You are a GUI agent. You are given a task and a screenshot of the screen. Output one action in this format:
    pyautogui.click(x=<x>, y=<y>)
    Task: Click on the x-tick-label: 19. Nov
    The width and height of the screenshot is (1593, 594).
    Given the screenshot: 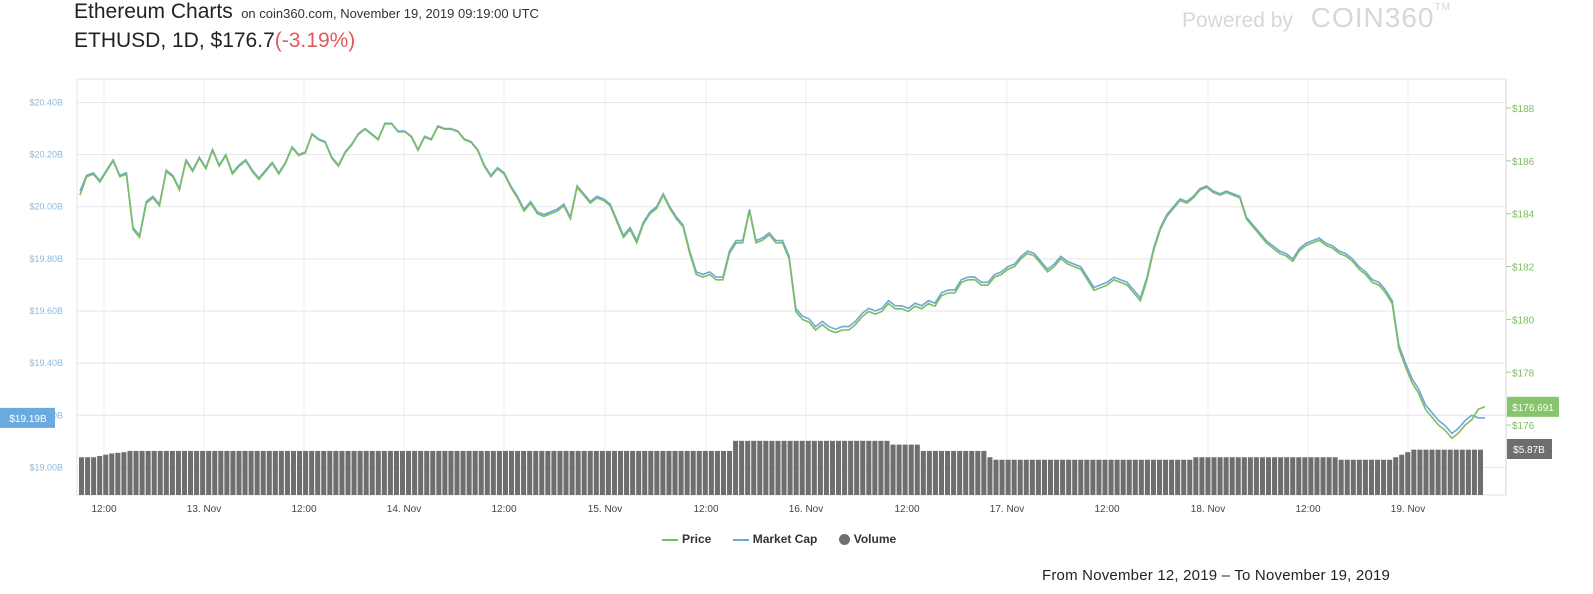 What is the action you would take?
    pyautogui.click(x=1408, y=509)
    